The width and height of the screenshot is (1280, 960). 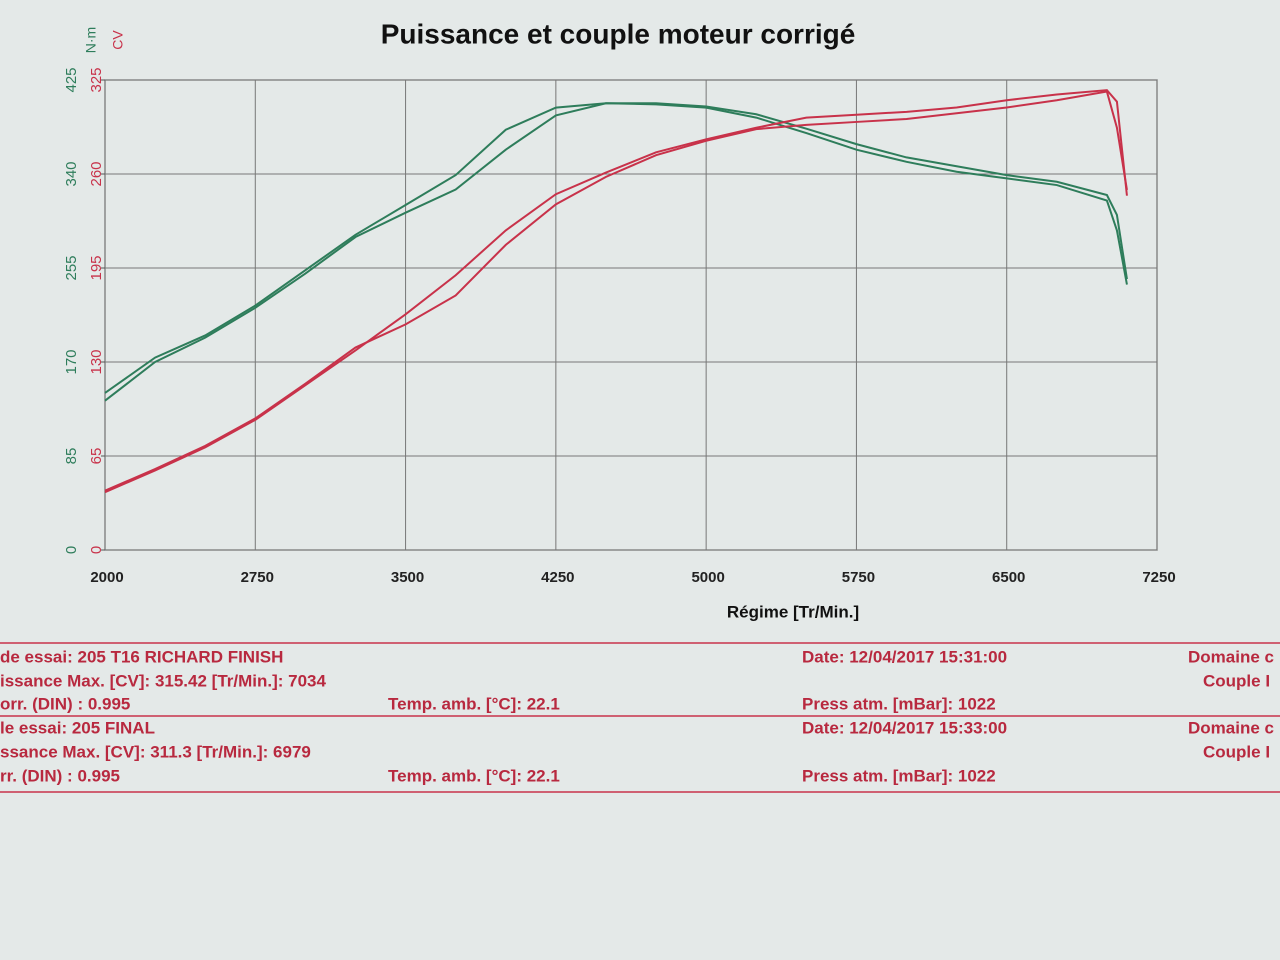 What do you see at coordinates (71, 79) in the screenshot?
I see `y-tick-label: 425` at bounding box center [71, 79].